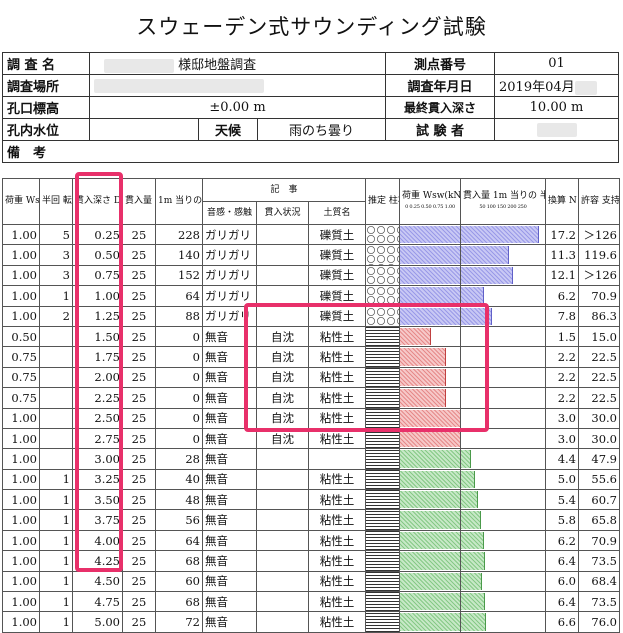  Describe the element at coordinates (56, 316) in the screenshot. I see `cell-na: 2` at that location.